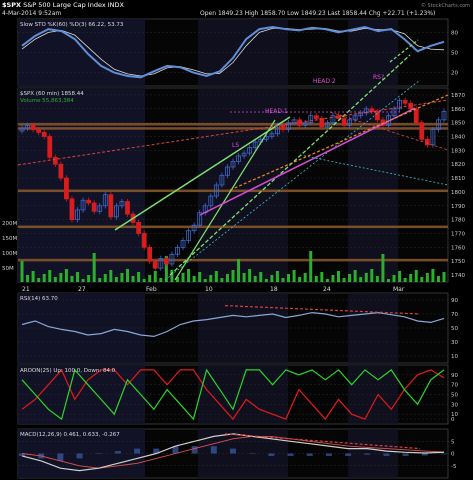 The image size is (473, 480). I want to click on macd-panel: -5 0 5 MACD(12,26,9) 0.461, 0.633, -0.267, so click(237, 453).